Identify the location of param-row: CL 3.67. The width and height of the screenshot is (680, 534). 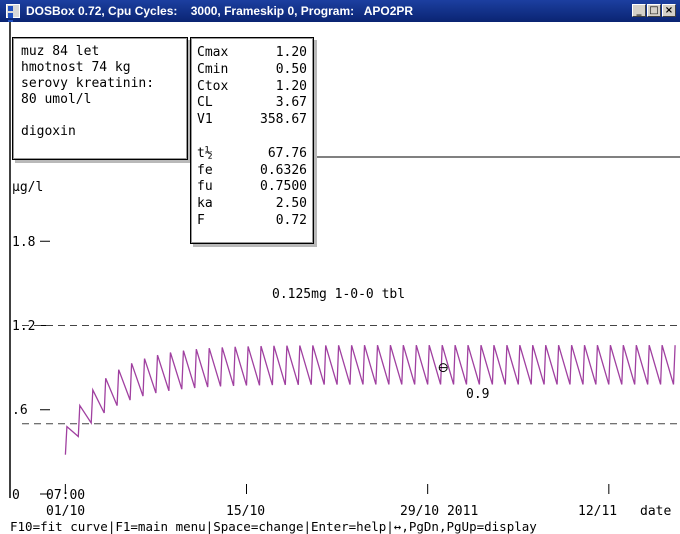
(252, 103).